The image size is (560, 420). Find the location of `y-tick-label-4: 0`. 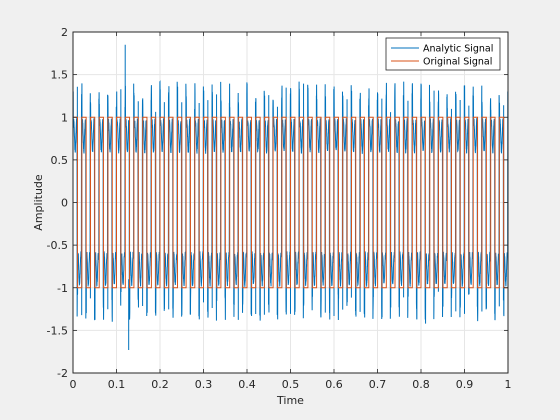

y-tick-label-4: 0 is located at coordinates (64, 203).